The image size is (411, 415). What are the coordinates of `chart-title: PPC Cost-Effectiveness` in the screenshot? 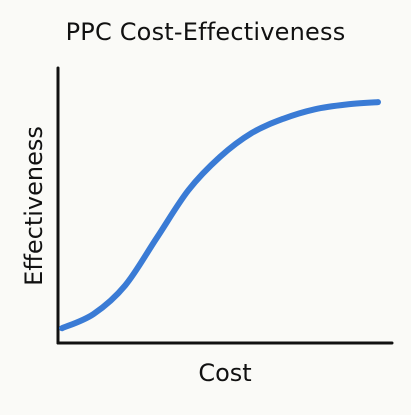 It's located at (205, 32).